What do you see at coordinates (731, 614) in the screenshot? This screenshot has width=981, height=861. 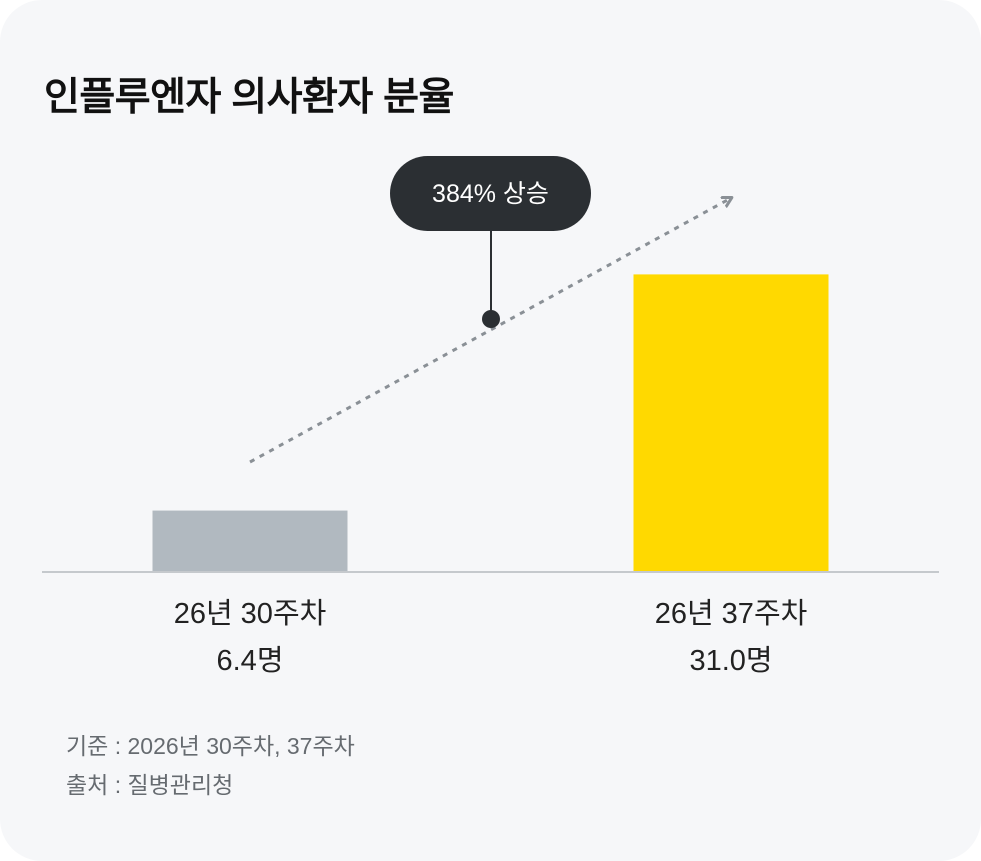 I see `category-label-2: 26년 37주차` at bounding box center [731, 614].